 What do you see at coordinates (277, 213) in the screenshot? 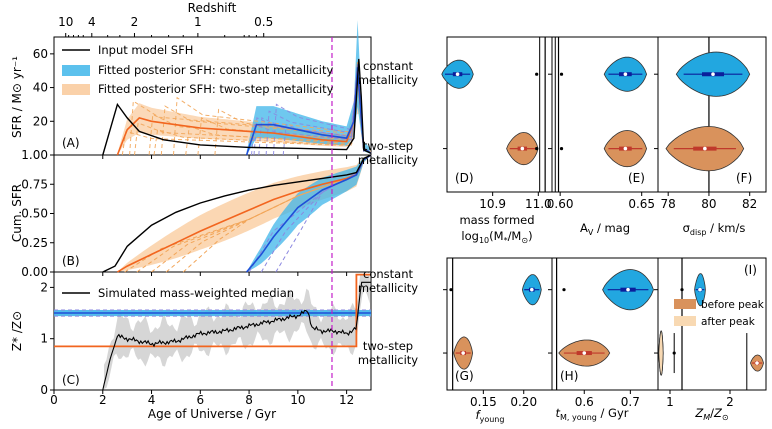
I see `sample-twostep-cum` at bounding box center [277, 213].